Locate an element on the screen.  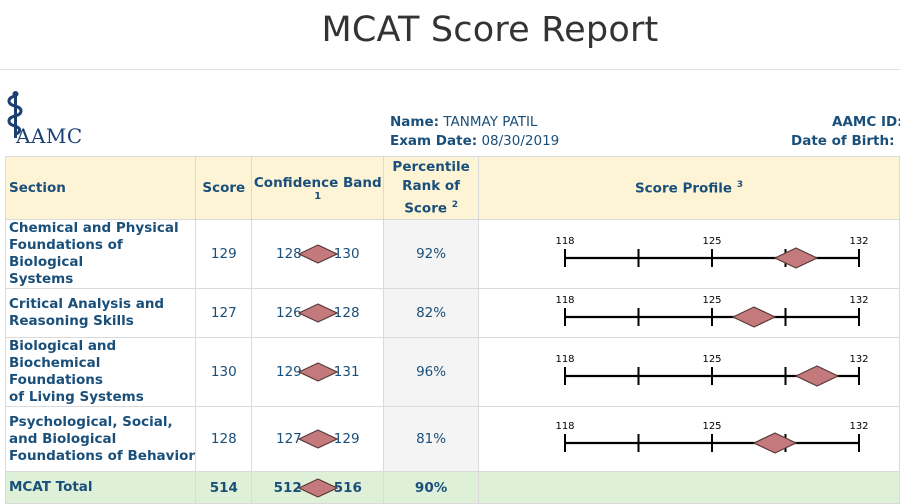
section-score: 129 is located at coordinates (224, 254).